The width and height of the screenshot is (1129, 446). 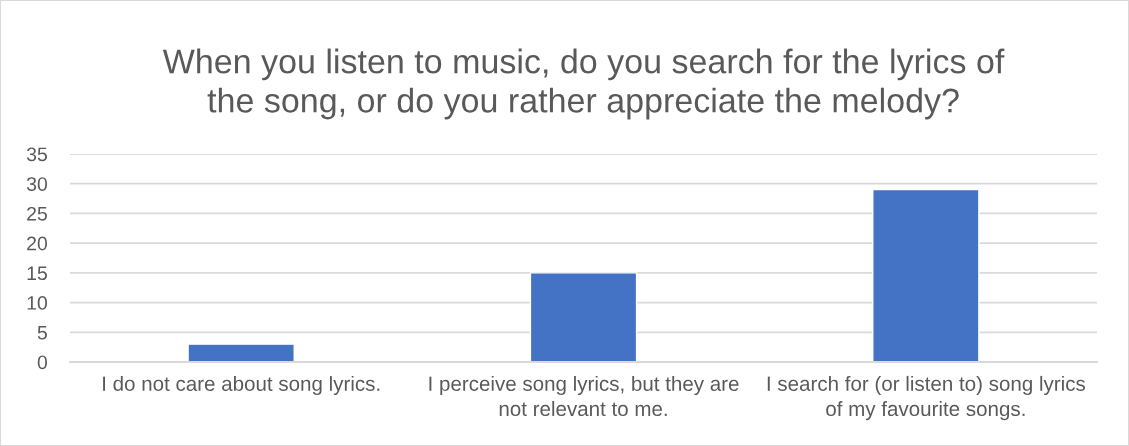 What do you see at coordinates (37, 303) in the screenshot?
I see `y-tick-label: 10` at bounding box center [37, 303].